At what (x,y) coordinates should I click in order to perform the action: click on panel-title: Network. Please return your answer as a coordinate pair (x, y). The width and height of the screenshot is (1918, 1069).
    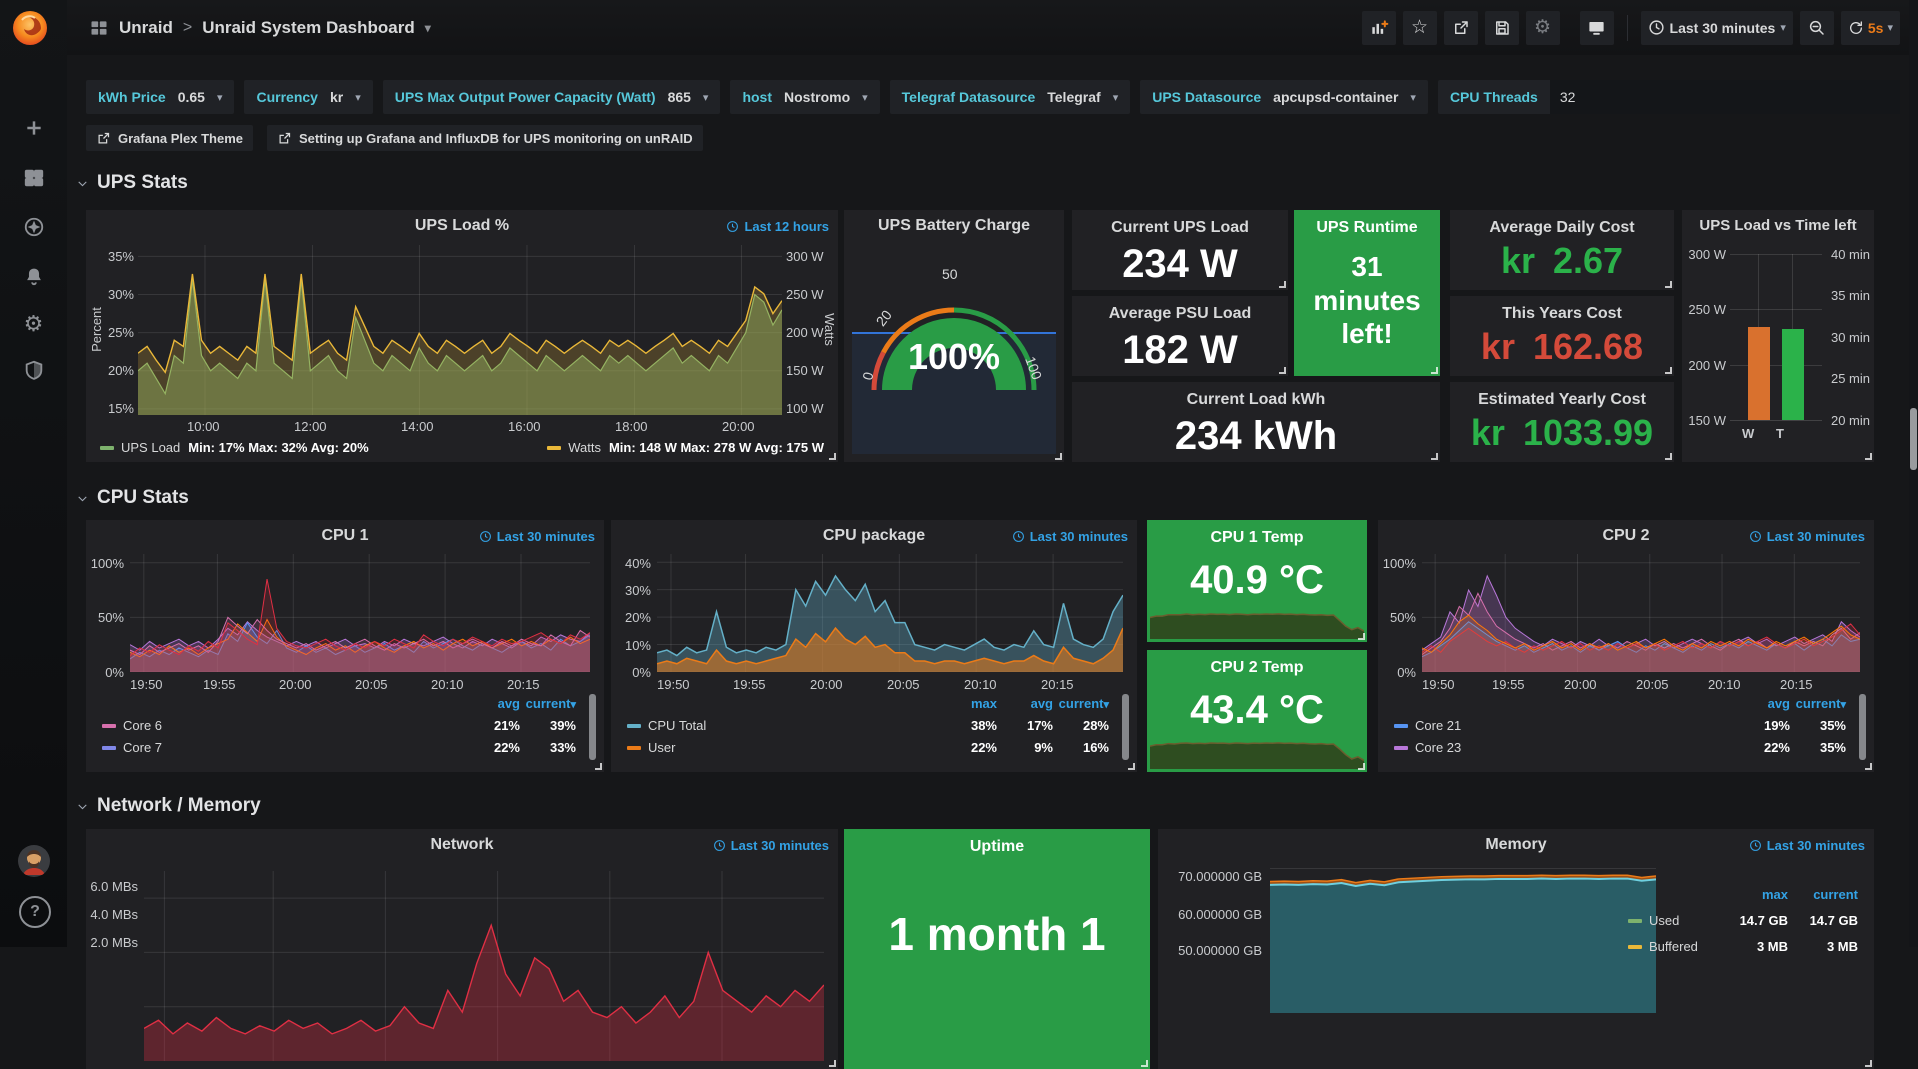
    Looking at the image, I should click on (462, 844).